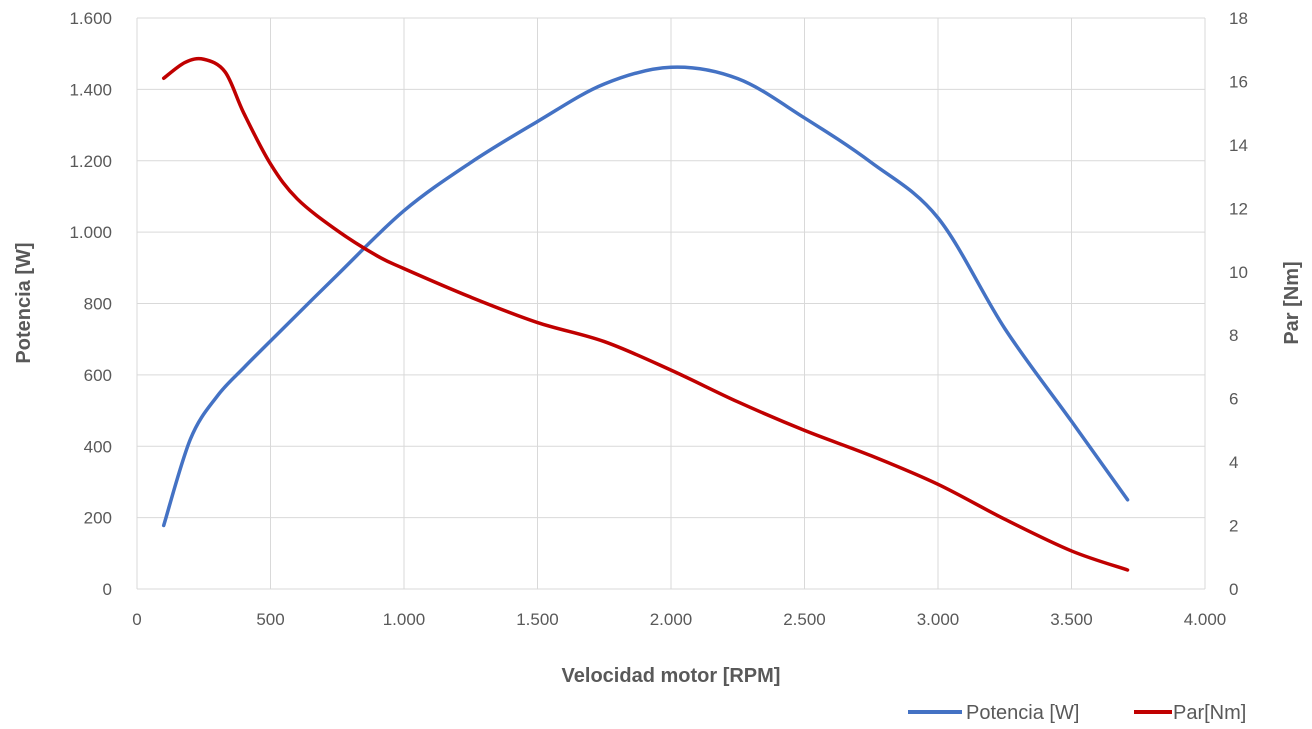 This screenshot has width=1312, height=729. I want to click on y-right-tick-label: 0, so click(1233, 589).